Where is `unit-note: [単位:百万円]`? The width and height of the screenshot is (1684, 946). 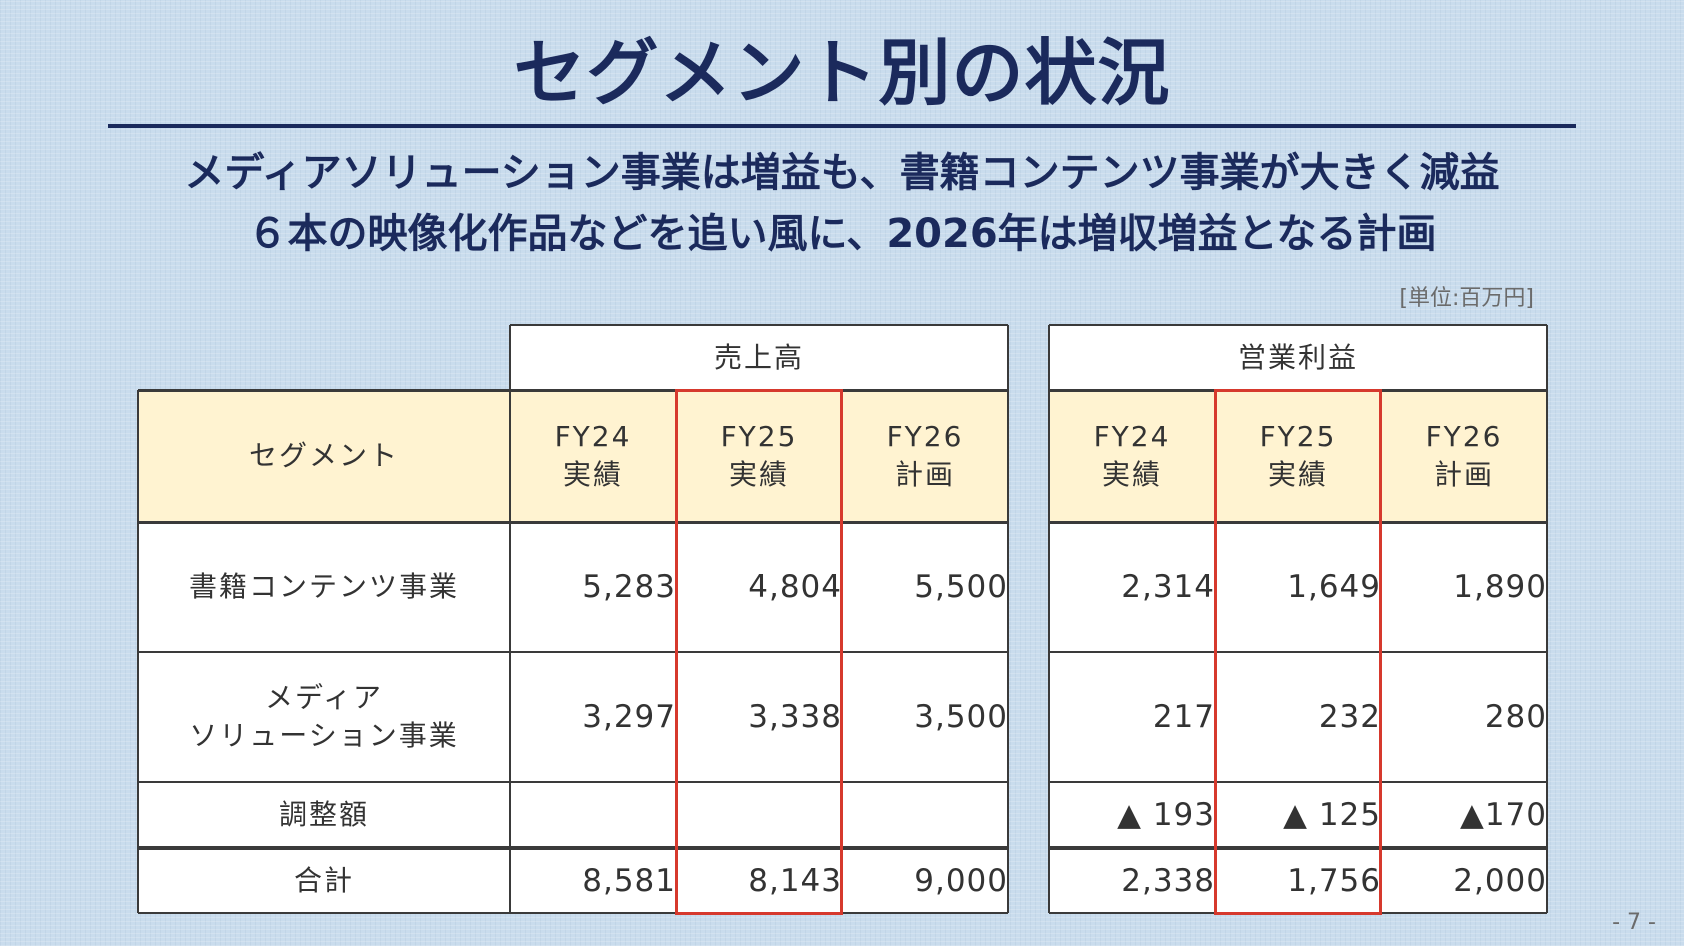 unit-note: [単位:百万円] is located at coordinates (1466, 298).